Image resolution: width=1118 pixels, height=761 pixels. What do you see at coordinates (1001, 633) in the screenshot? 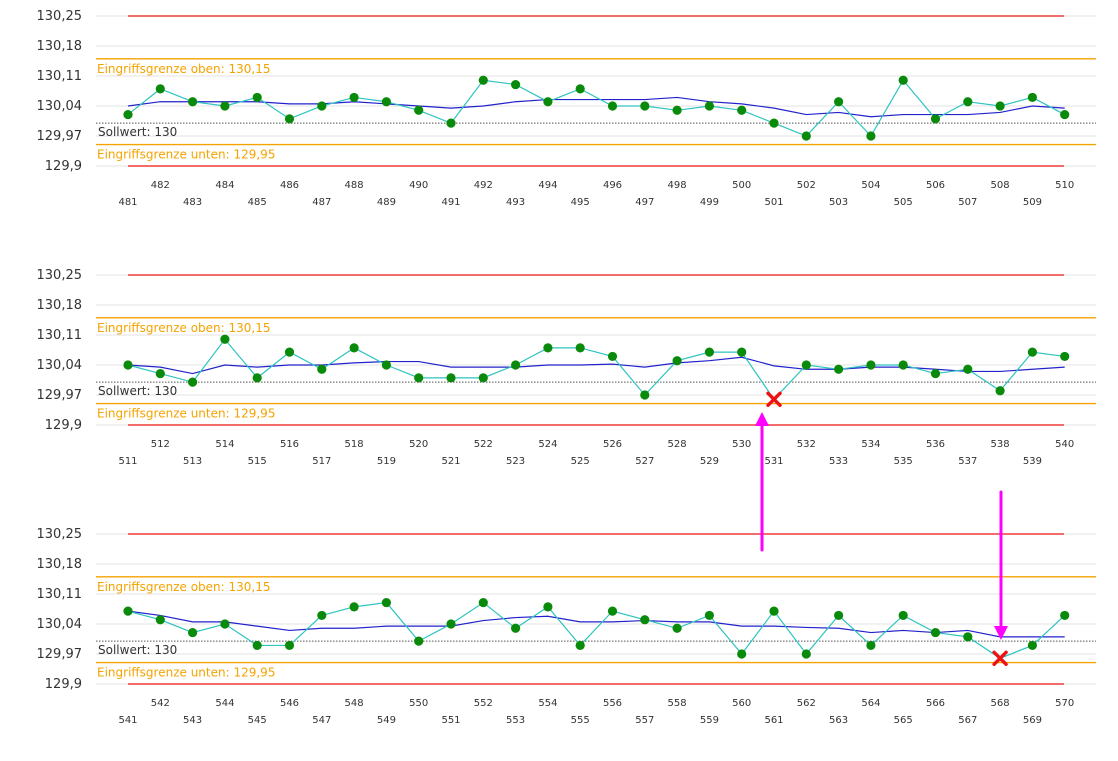
I see `arrow-head` at bounding box center [1001, 633].